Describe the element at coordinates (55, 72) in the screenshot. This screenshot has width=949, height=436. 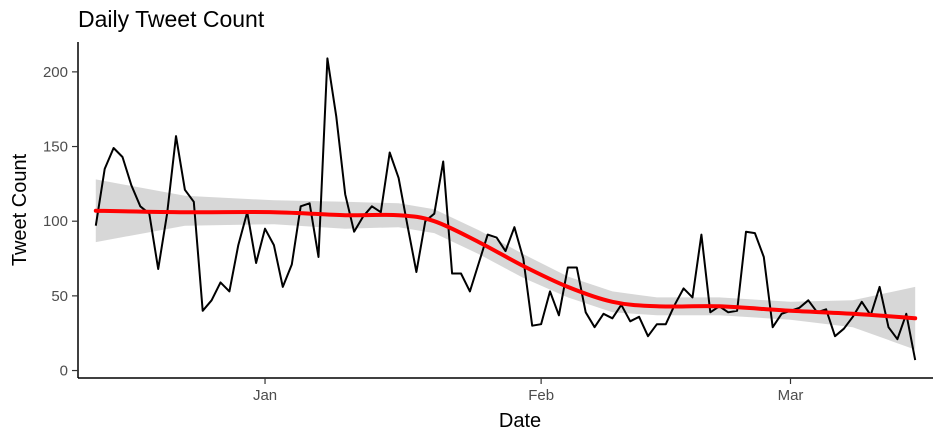
I see `y-tick-label: 200` at that location.